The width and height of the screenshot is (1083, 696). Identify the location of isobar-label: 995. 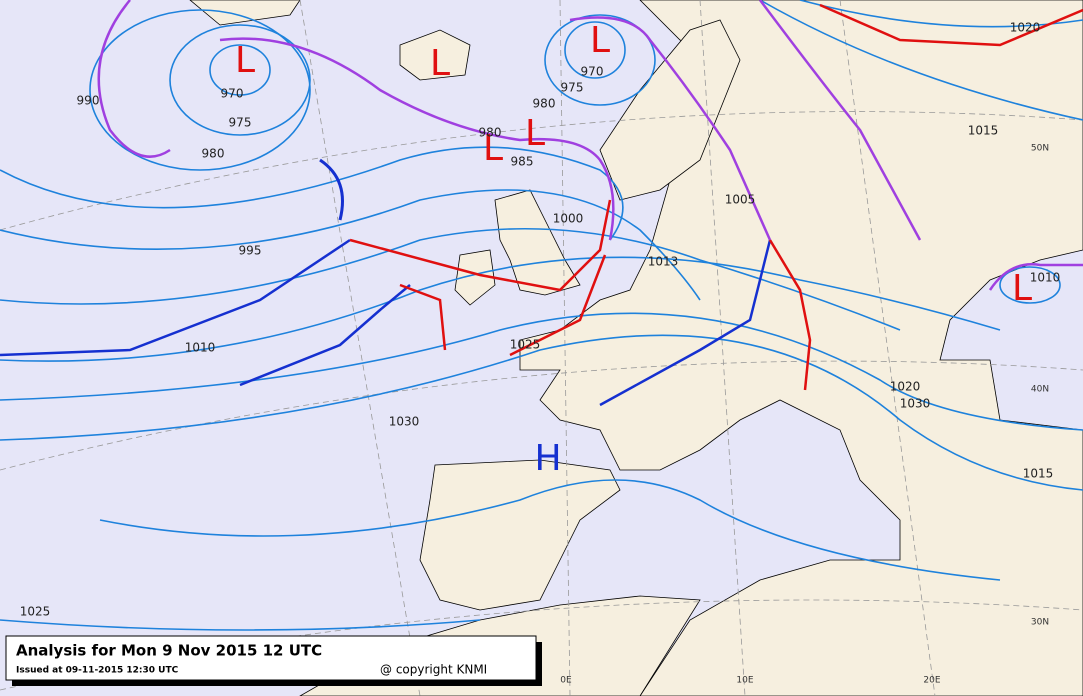
(250, 251).